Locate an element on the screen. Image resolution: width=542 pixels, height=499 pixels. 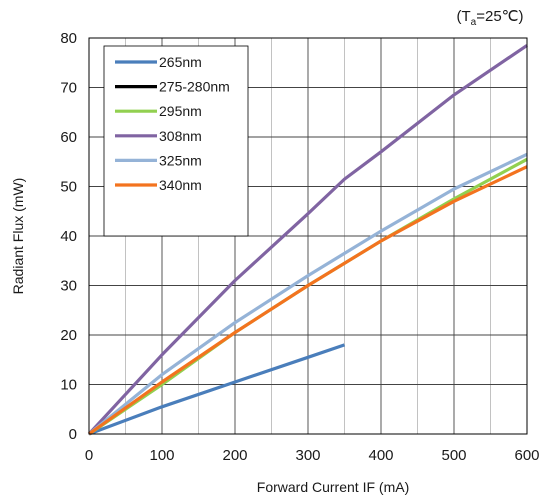
y-tick-label: 0 is located at coordinates (73, 434).